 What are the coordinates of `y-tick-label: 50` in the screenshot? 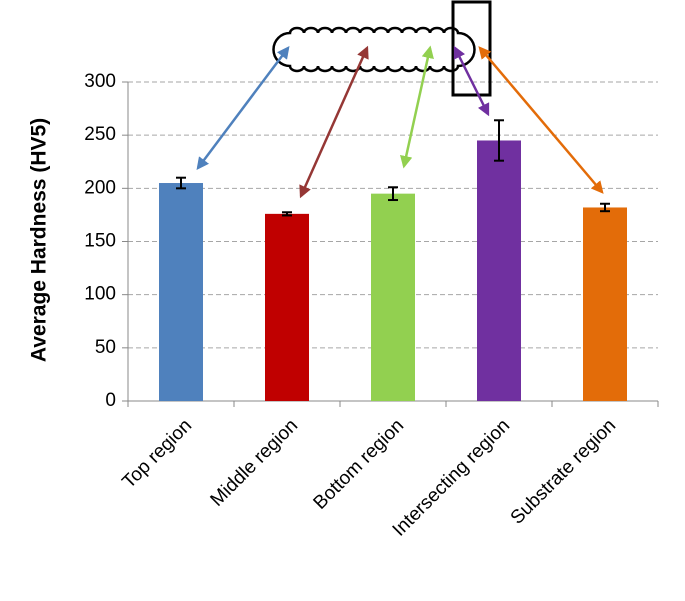 It's located at (105, 347).